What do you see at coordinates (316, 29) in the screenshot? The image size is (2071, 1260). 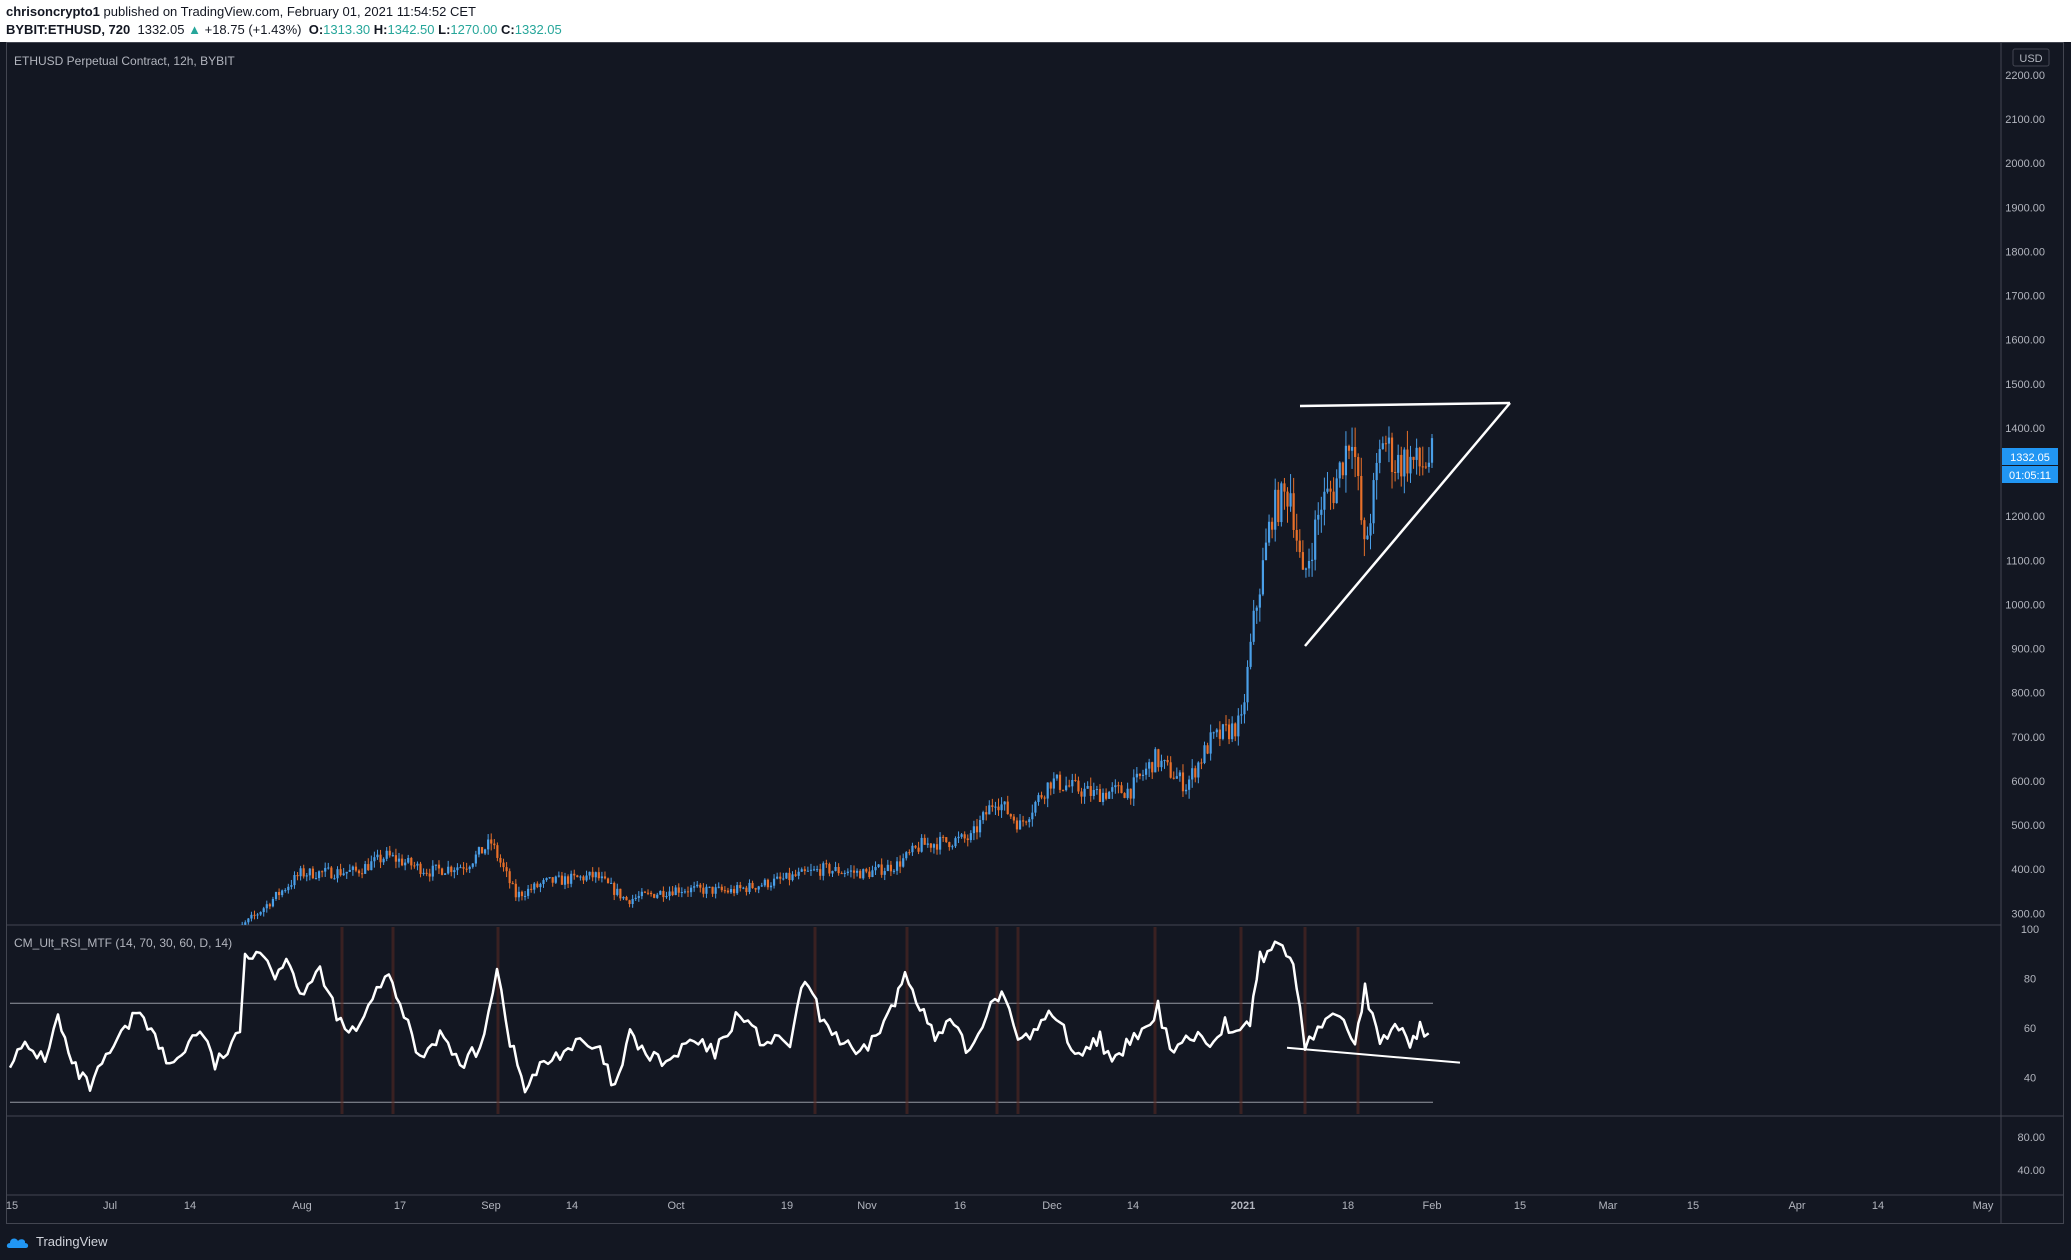 I see `open-label: O:` at bounding box center [316, 29].